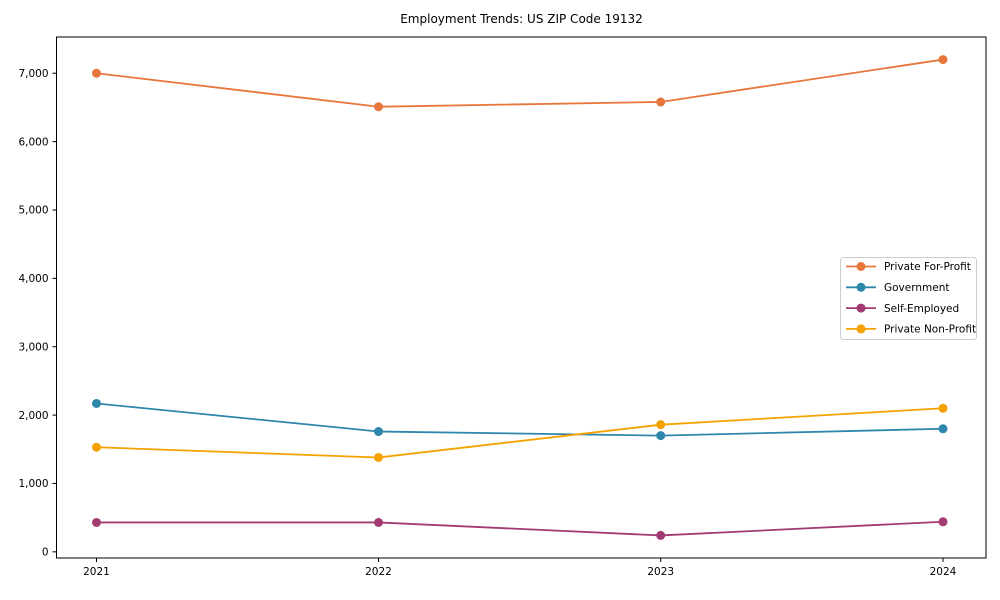 This screenshot has width=1000, height=600. Describe the element at coordinates (921, 309) in the screenshot. I see `legend-label: Self-Employed` at that location.